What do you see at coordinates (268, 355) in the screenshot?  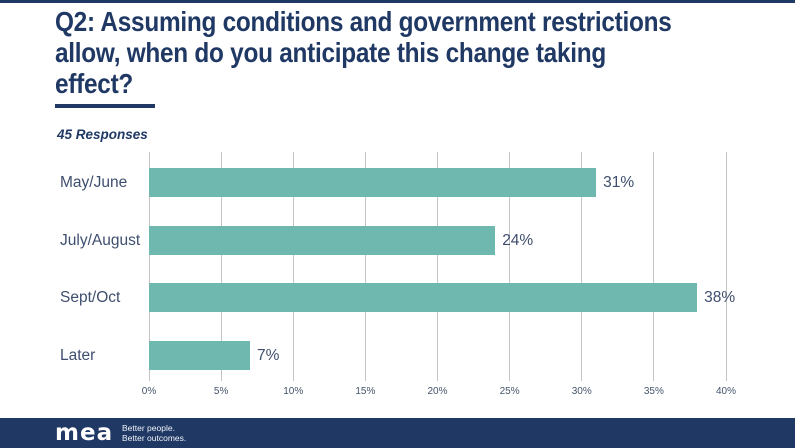 I see `bar-value-label: 7%` at bounding box center [268, 355].